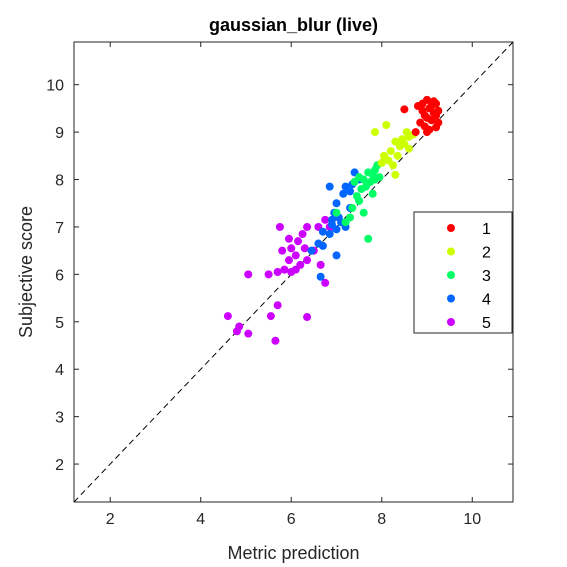 This screenshot has height=567, width=567. What do you see at coordinates (486, 276) in the screenshot?
I see `legend-label: 3` at bounding box center [486, 276].